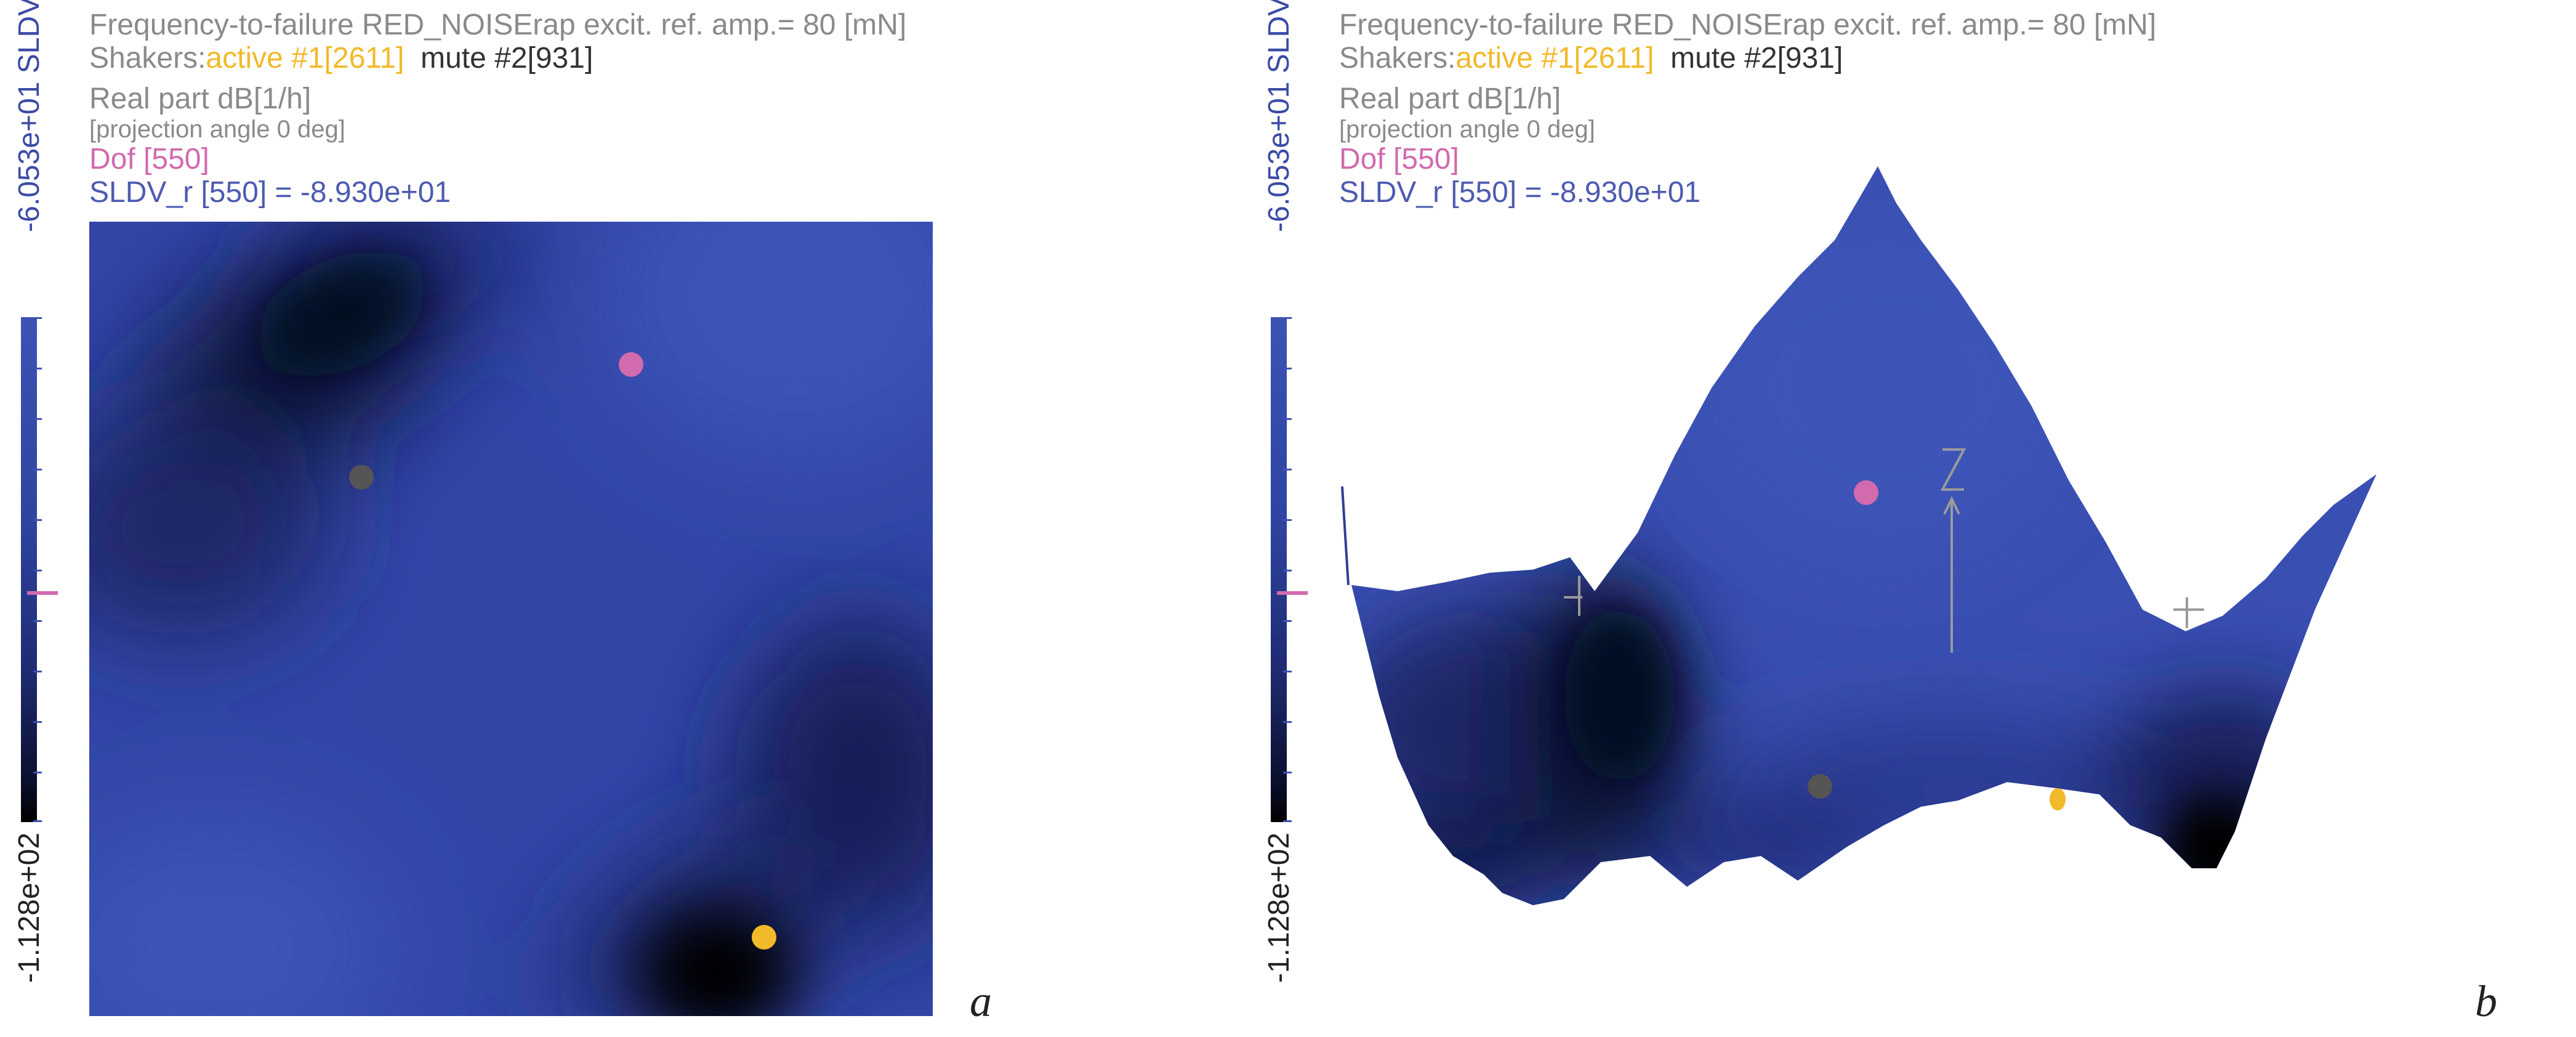 The image size is (2576, 1037). Describe the element at coordinates (981, 1001) in the screenshot. I see `panel-letter: a` at that location.